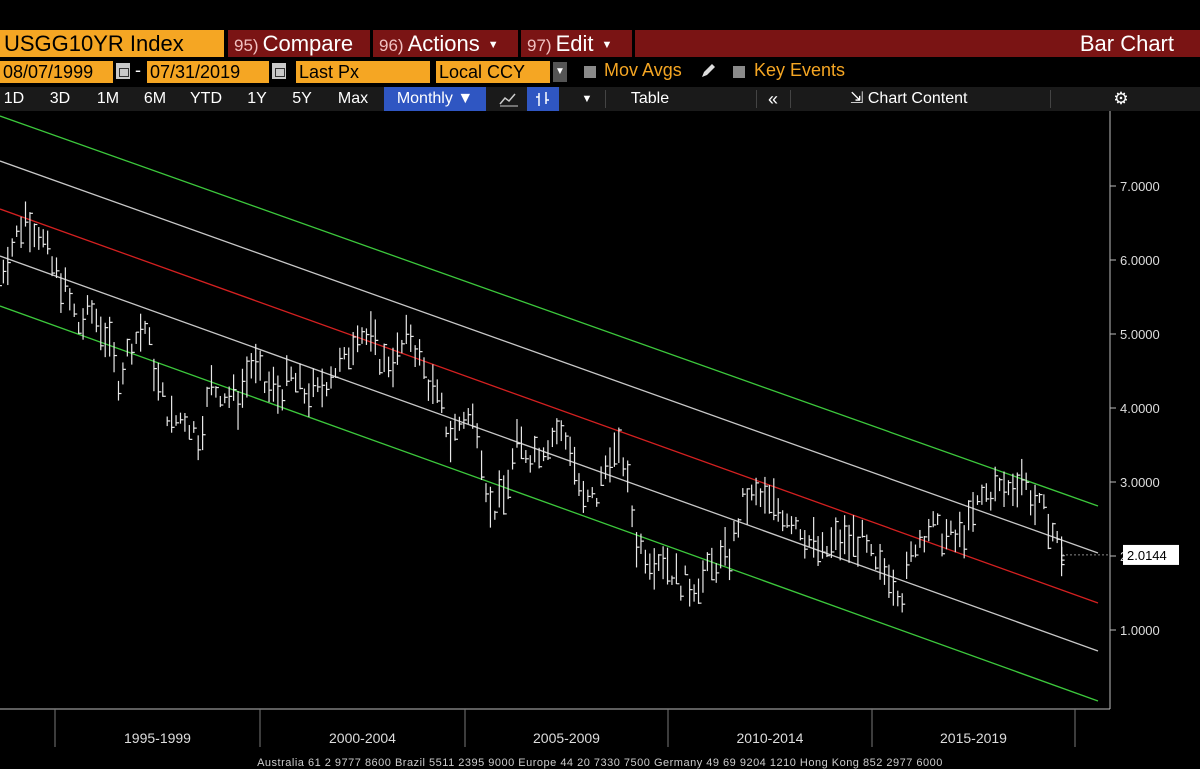  What do you see at coordinates (206, 98) in the screenshot?
I see `range-ytd: YTD` at bounding box center [206, 98].